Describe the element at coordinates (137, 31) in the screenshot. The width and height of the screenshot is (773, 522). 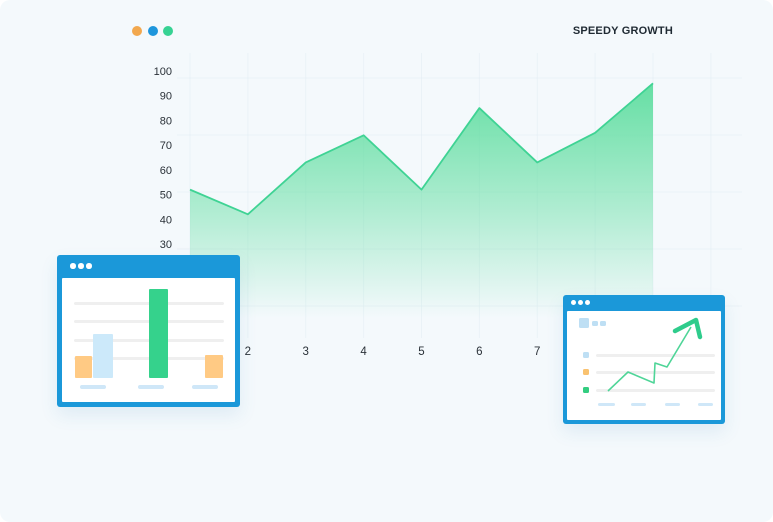
I see `orange-dot-icon` at that location.